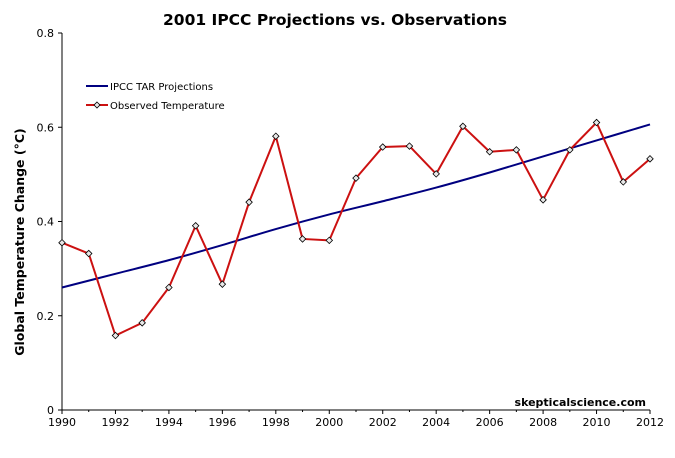 This screenshot has height=458, width=675. I want to click on x-tick-label: 2008, so click(543, 422).